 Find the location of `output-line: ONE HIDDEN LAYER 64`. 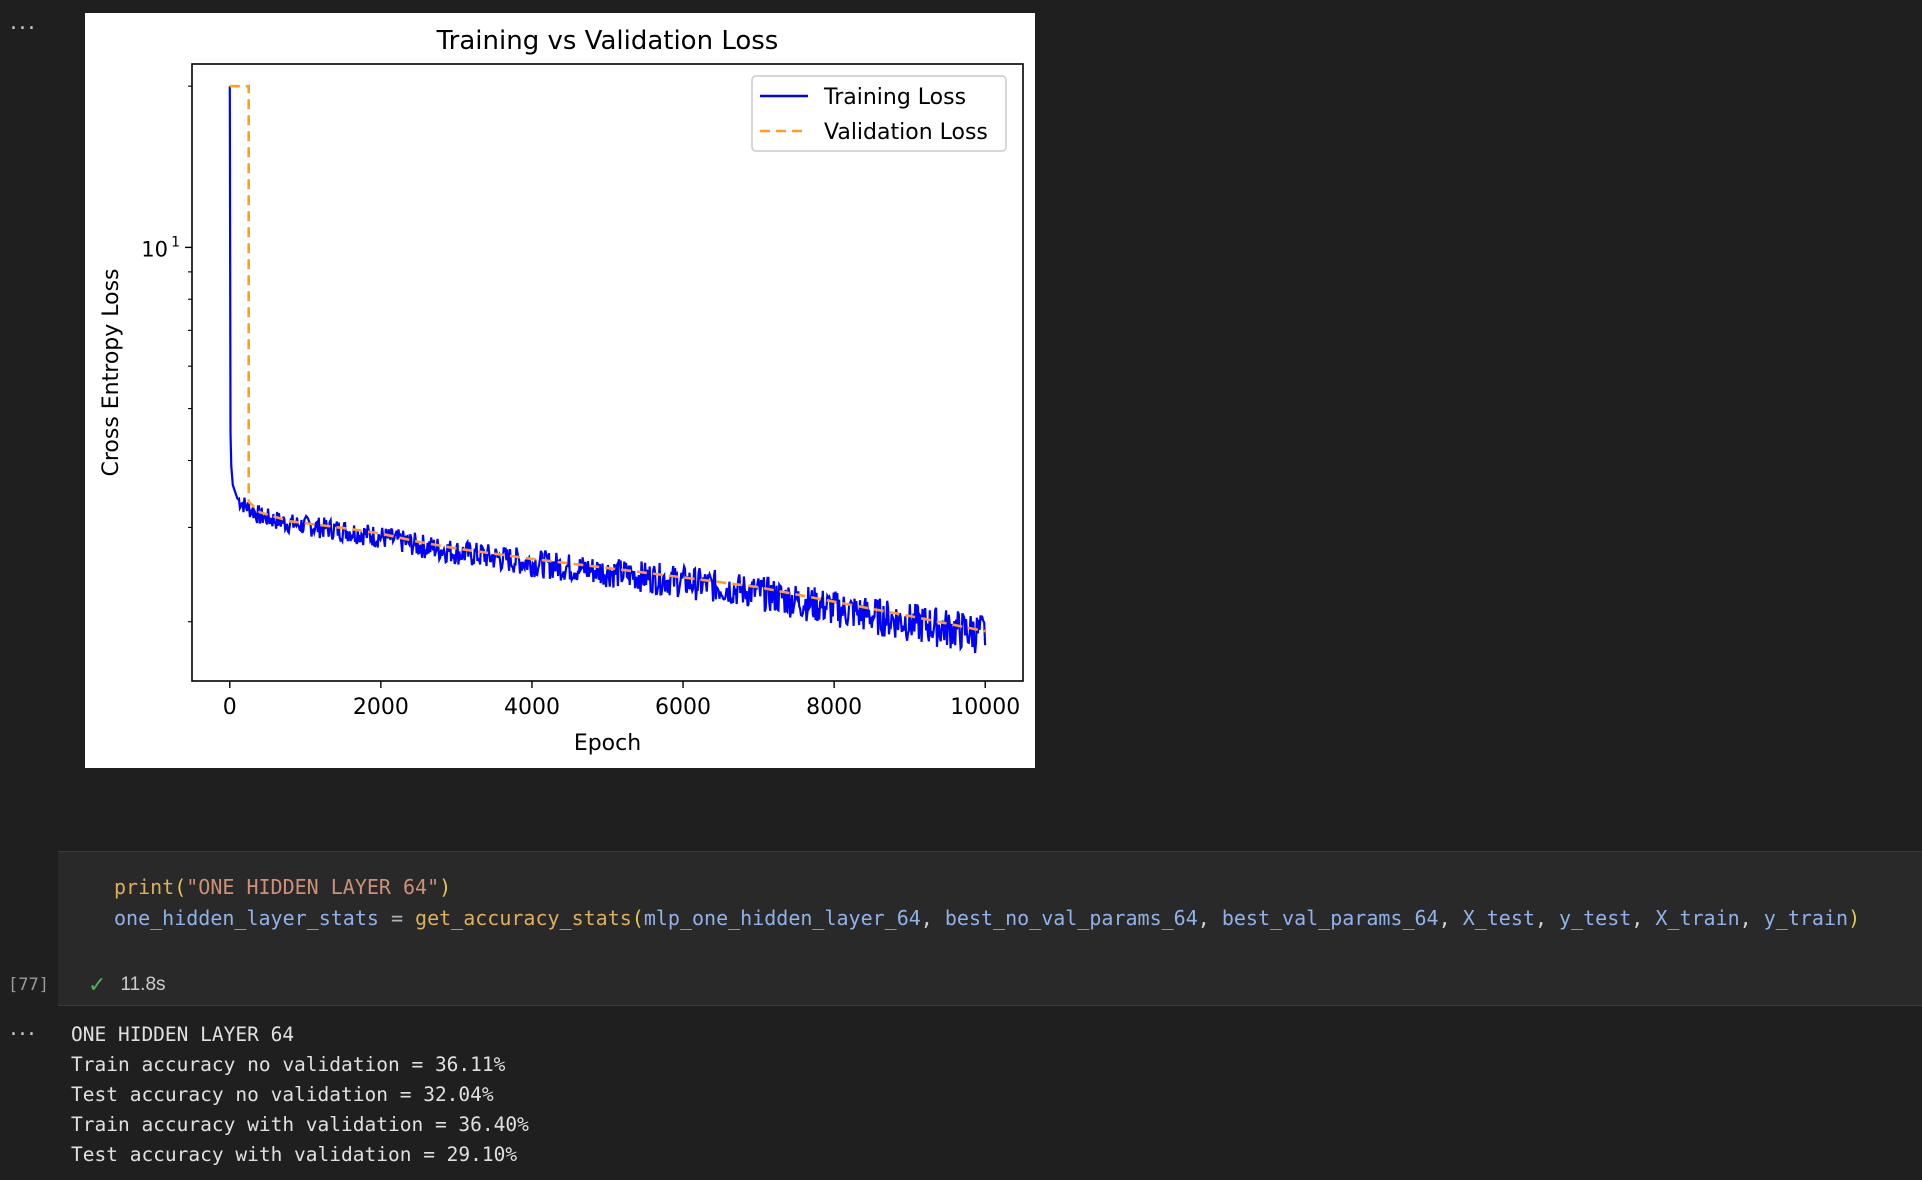

output-line: ONE HIDDEN LAYER 64 is located at coordinates (183, 1034).